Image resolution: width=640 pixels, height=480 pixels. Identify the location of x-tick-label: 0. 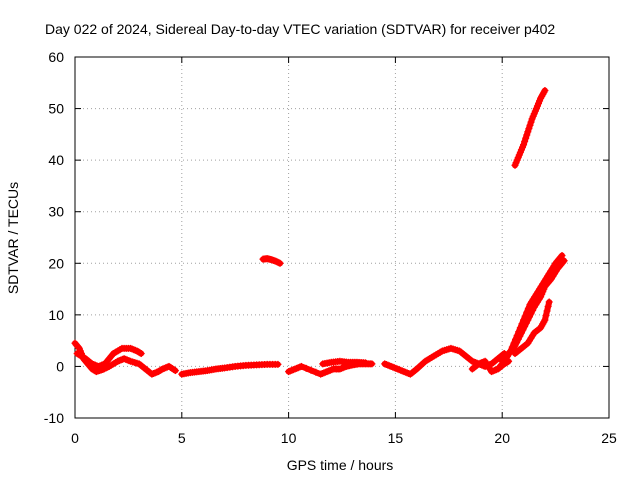
(75, 438).